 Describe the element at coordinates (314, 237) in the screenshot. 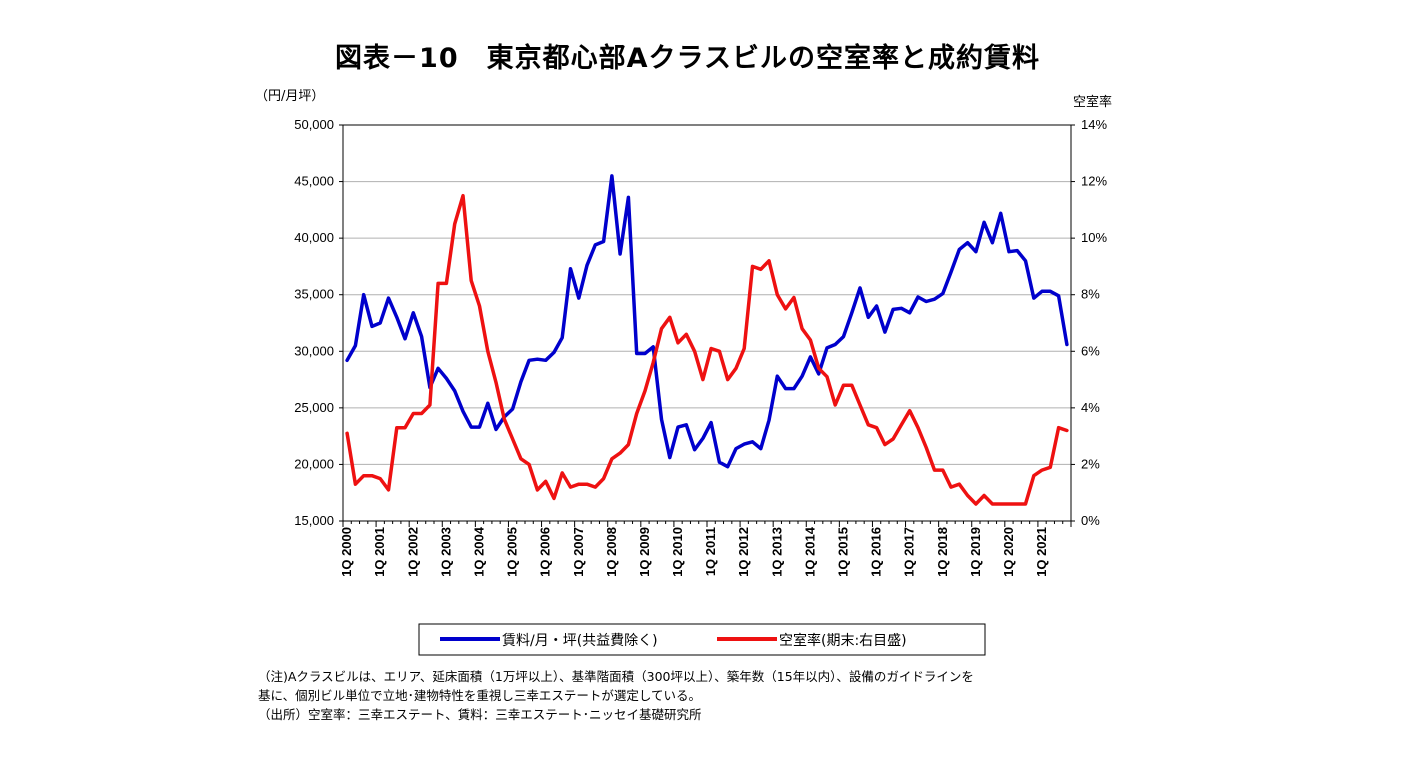

I see `left-tick-label: 40,000` at that location.